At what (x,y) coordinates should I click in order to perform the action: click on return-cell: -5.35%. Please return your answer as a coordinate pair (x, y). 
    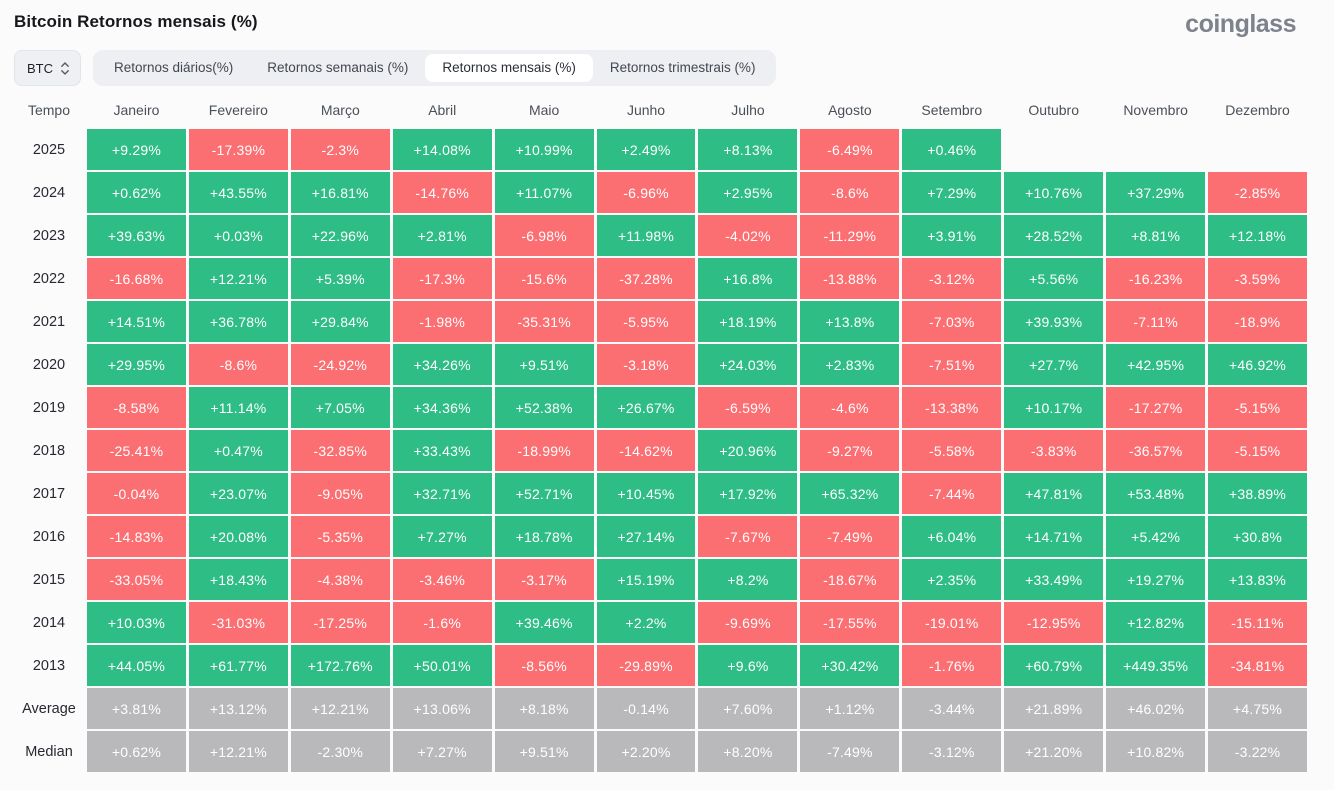
    Looking at the image, I should click on (340, 536).